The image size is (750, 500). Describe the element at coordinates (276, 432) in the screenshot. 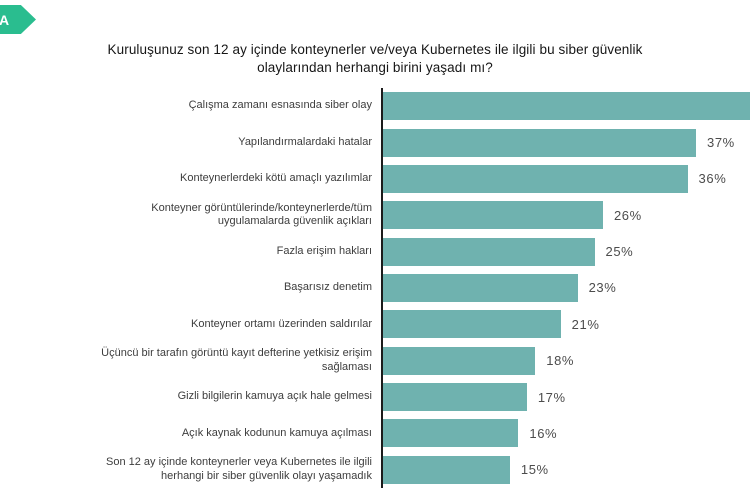

I see `category-label: Açık kaynak kodunun kamuya açılması` at that location.